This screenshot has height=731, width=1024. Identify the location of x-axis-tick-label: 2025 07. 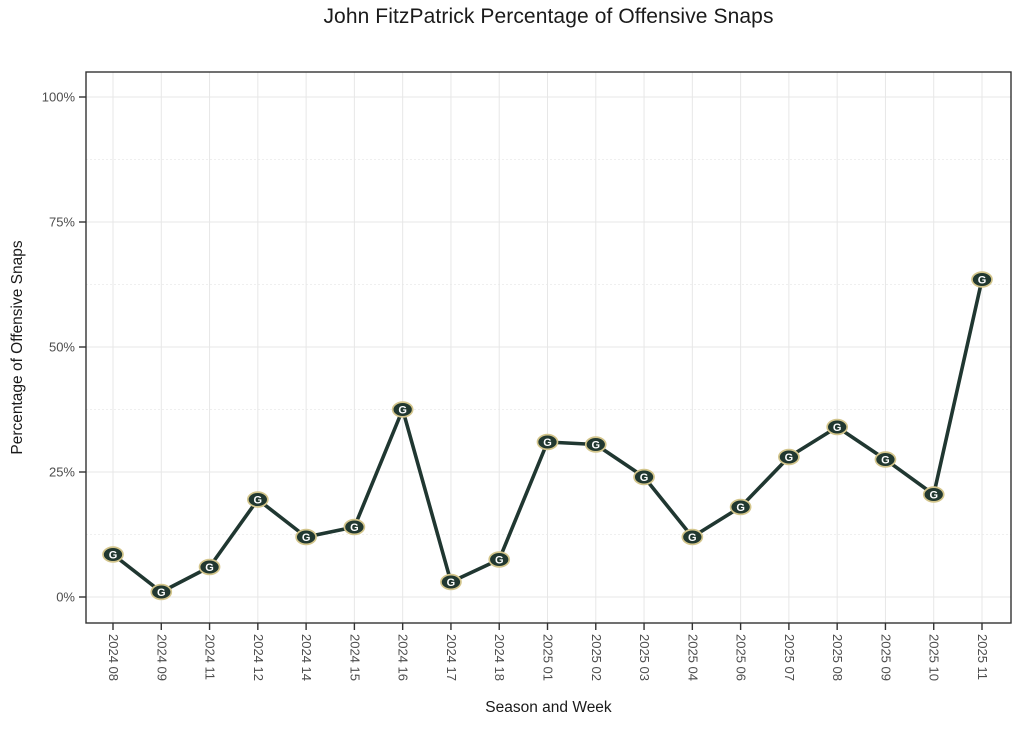
(789, 657).